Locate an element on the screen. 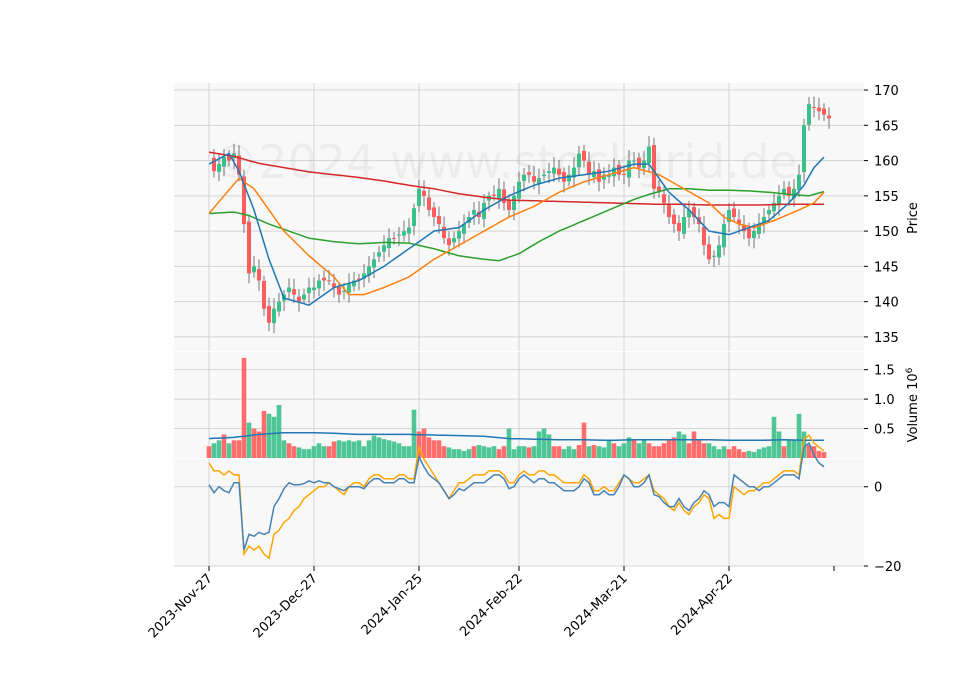  price-tick-label: 135 is located at coordinates (886, 338).